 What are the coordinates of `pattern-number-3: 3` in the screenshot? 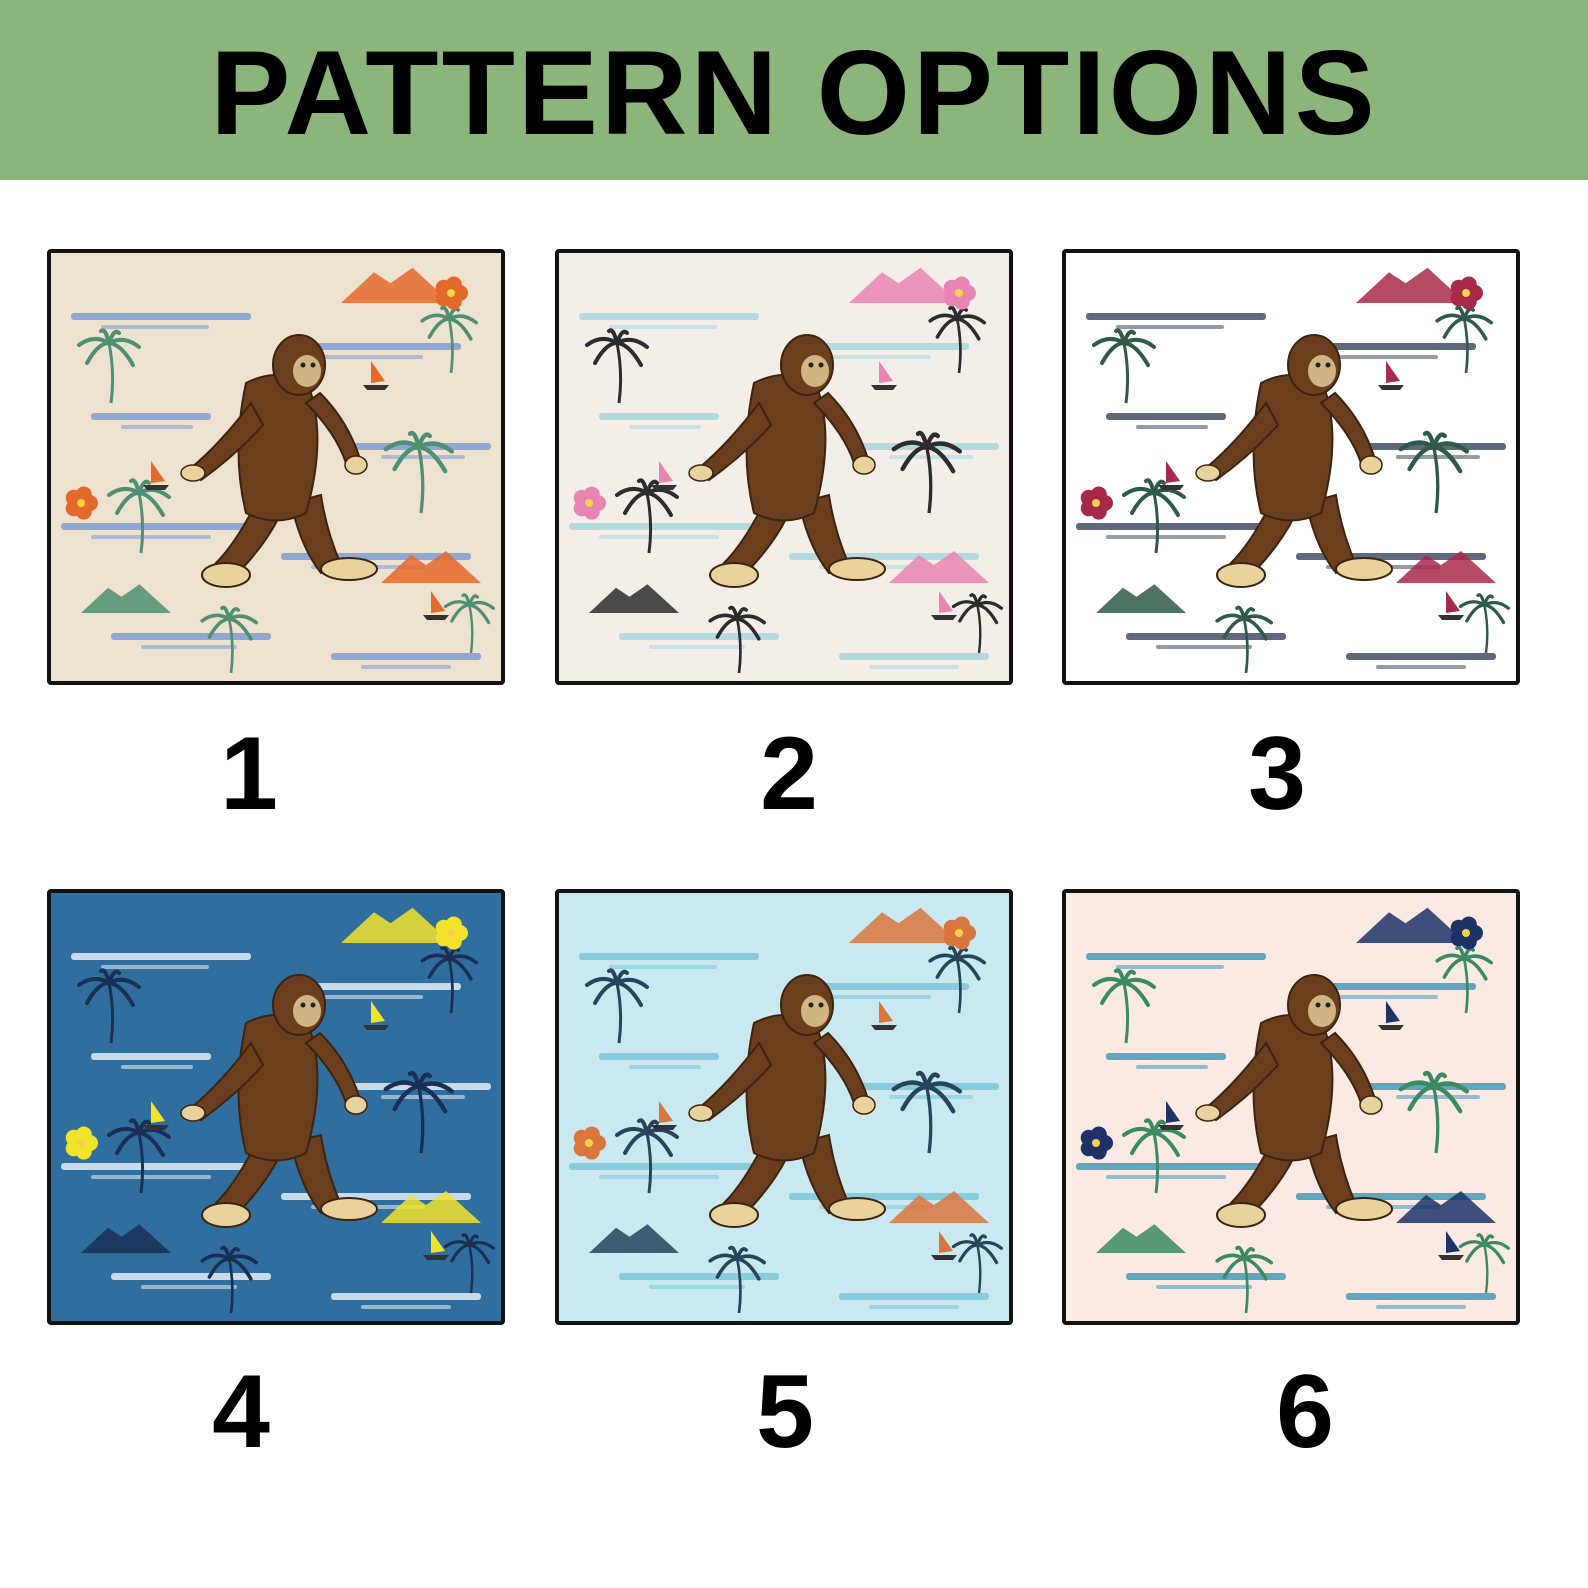 It's located at (1277, 774).